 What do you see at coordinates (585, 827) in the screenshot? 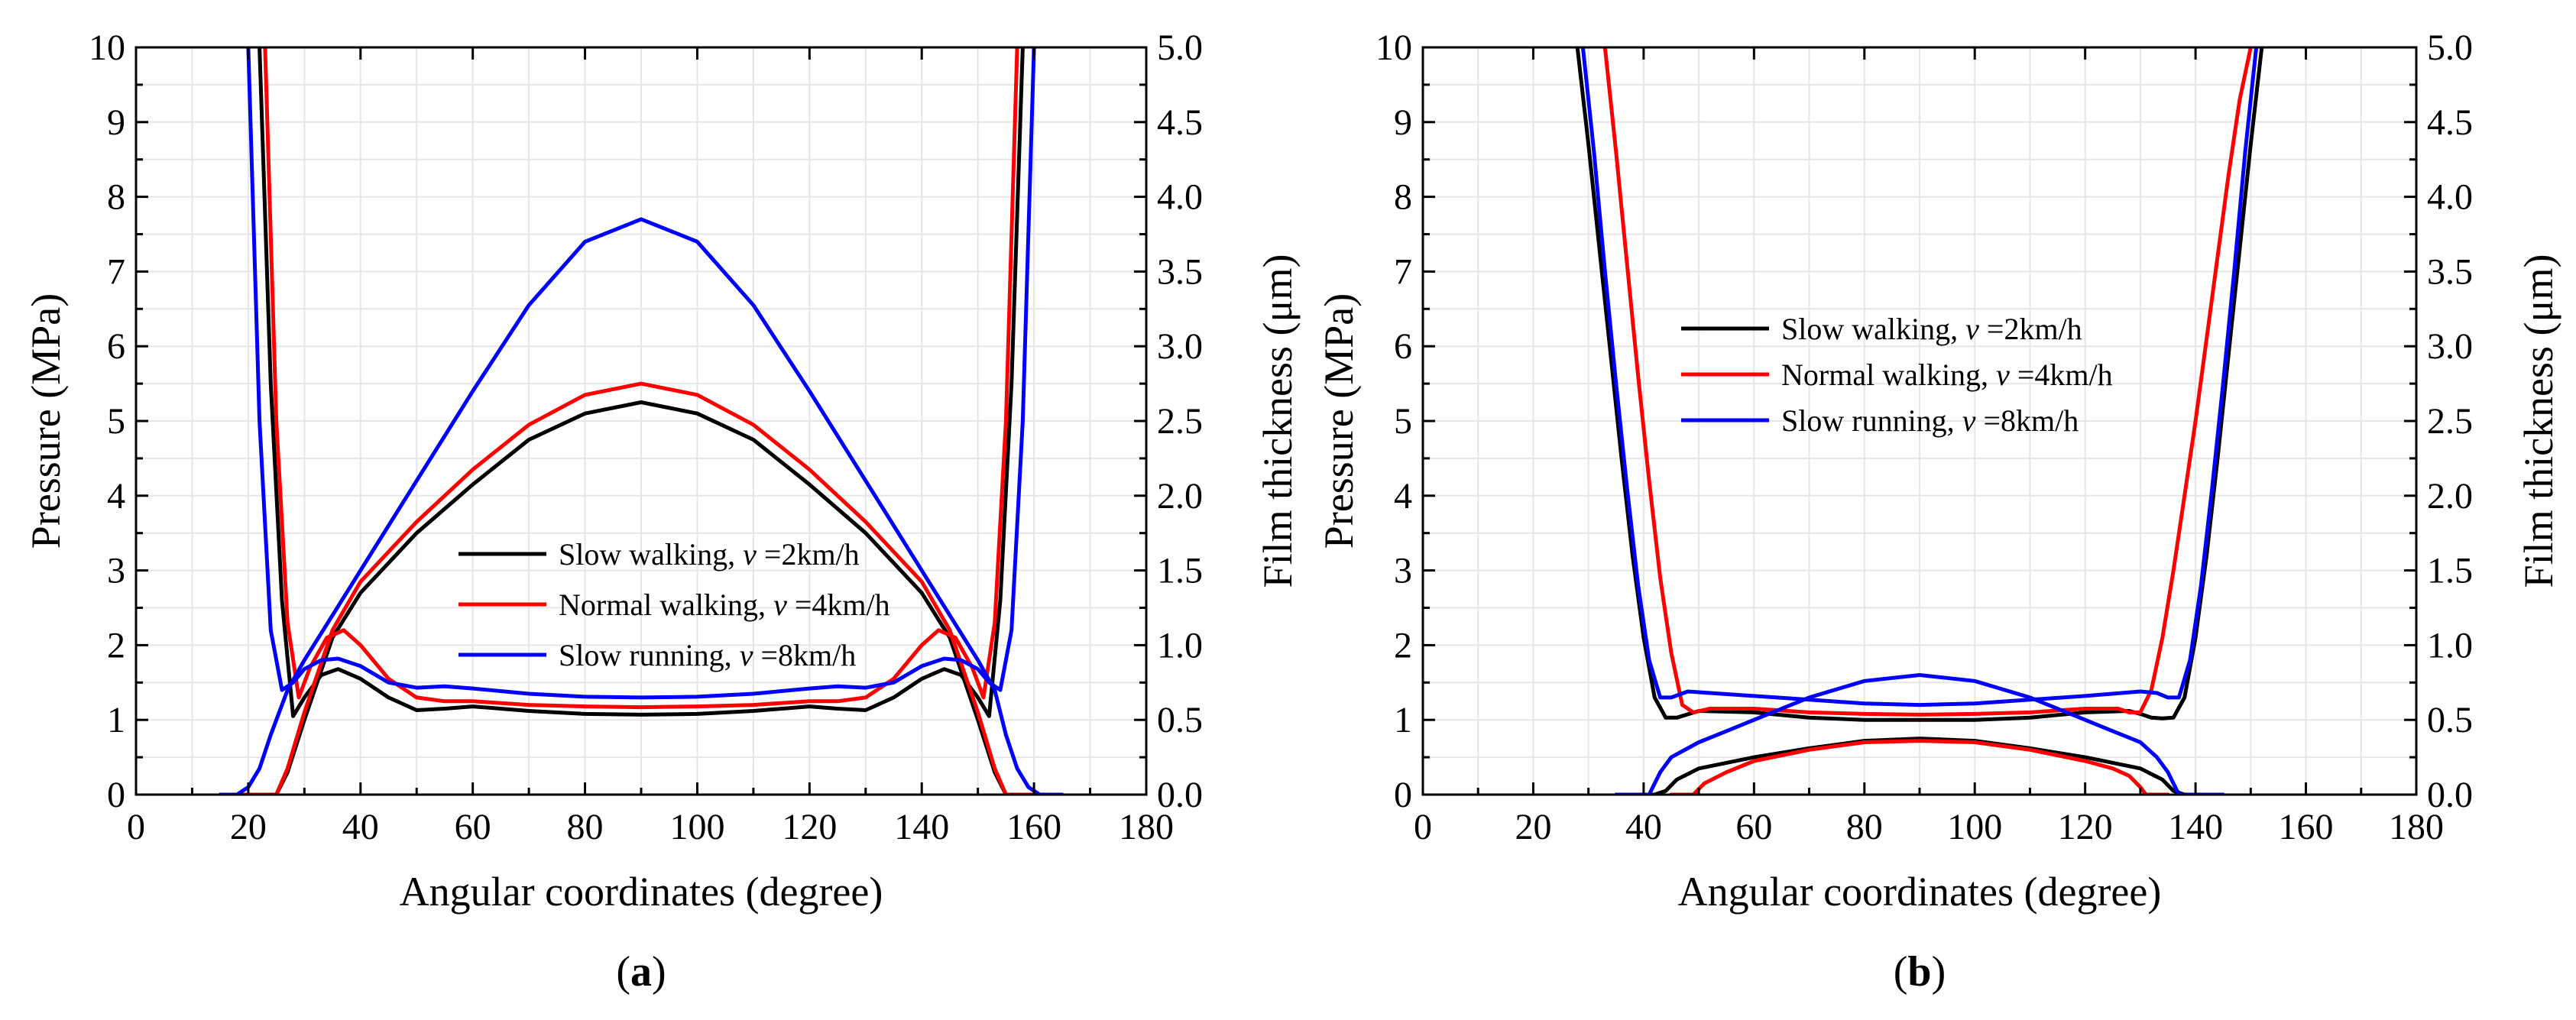
I see `panel-a-x-tick-label: 80` at bounding box center [585, 827].